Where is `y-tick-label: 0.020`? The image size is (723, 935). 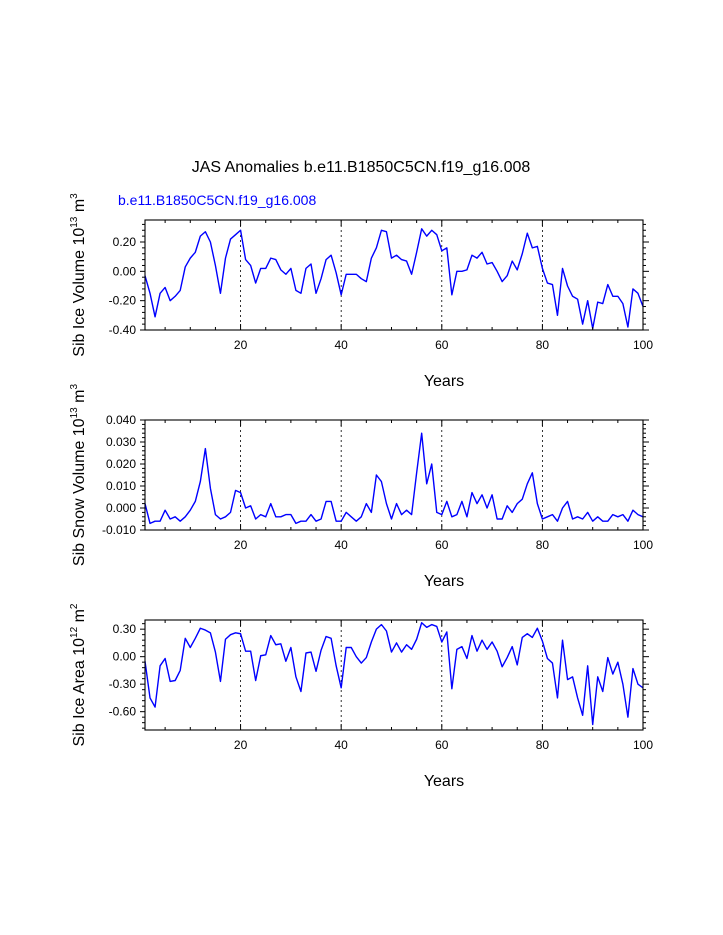
y-tick-label: 0.020 is located at coordinates (121, 464).